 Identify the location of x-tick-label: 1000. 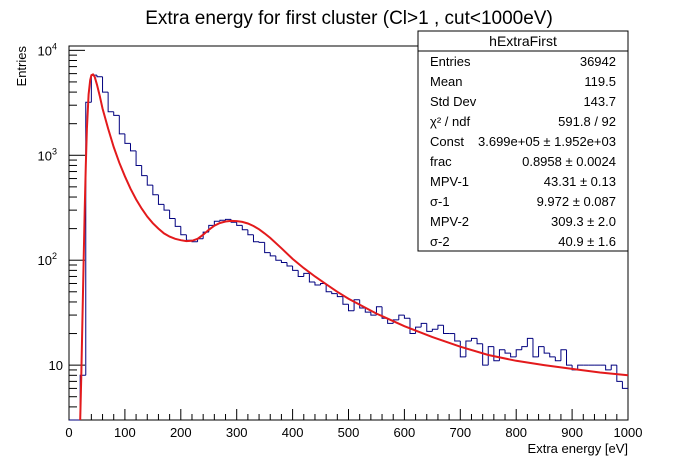
(628, 432).